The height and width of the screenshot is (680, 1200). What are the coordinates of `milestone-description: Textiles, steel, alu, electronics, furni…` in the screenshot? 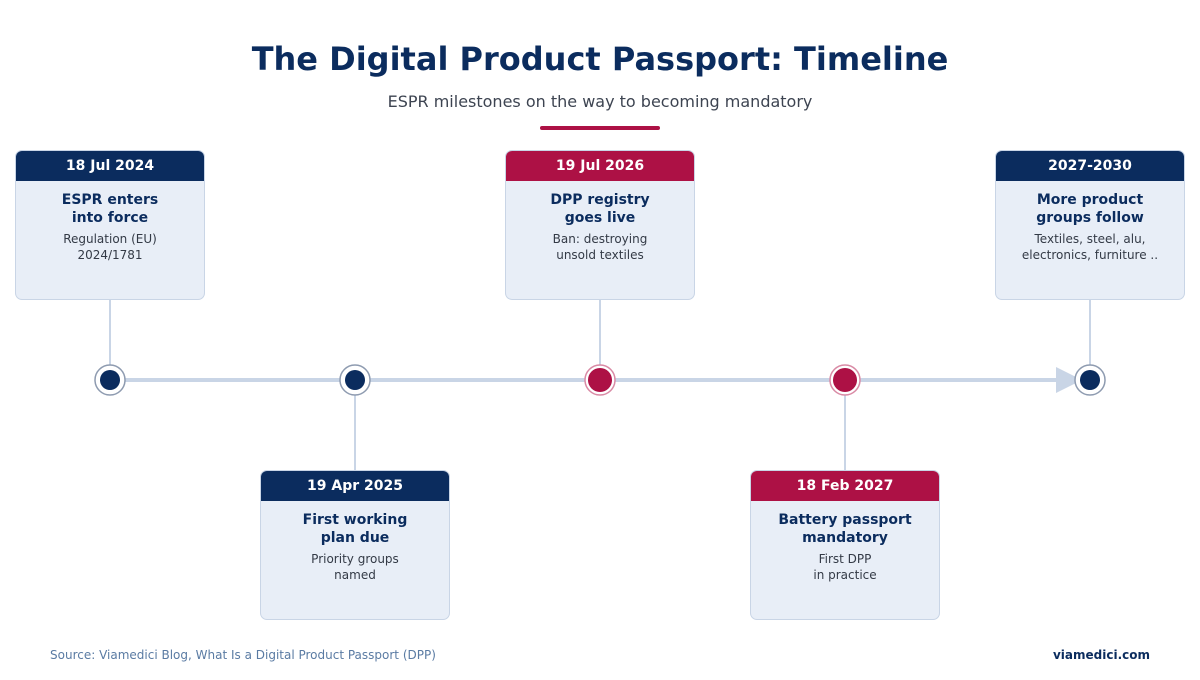 It's located at (1090, 247).